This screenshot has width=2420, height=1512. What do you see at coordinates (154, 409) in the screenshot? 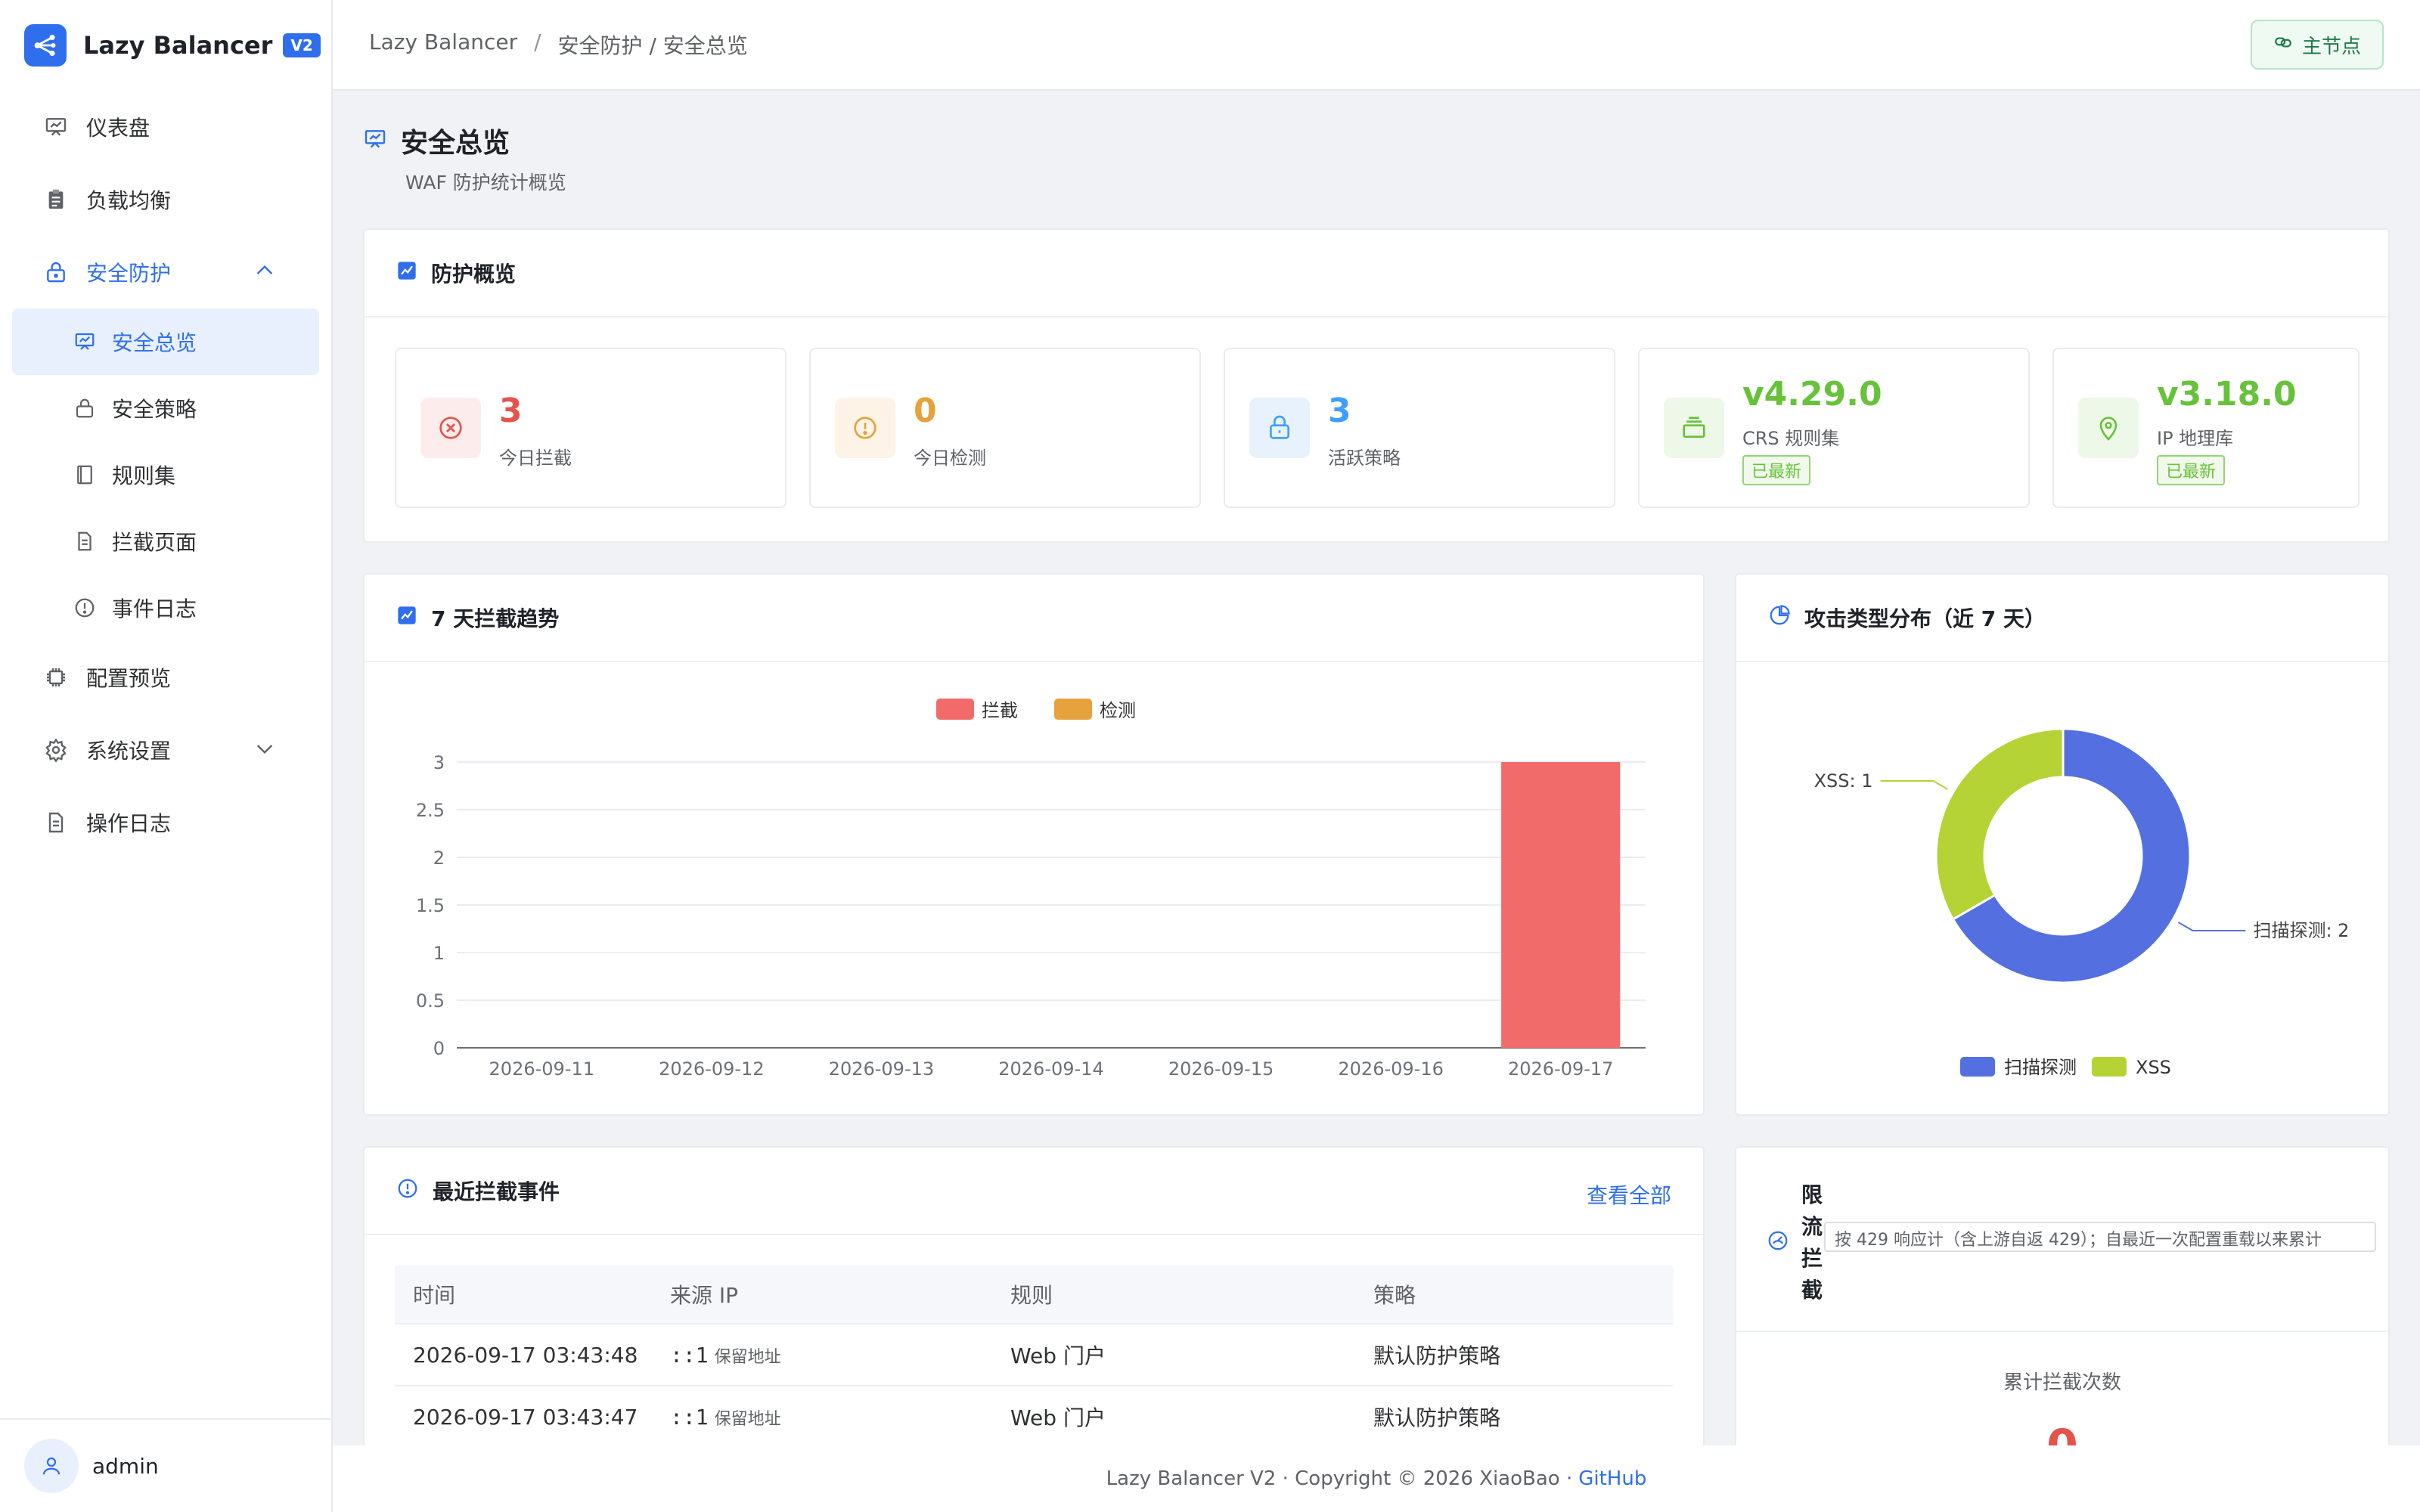
I see `sidebar-subitem-label: 安全策略` at bounding box center [154, 409].